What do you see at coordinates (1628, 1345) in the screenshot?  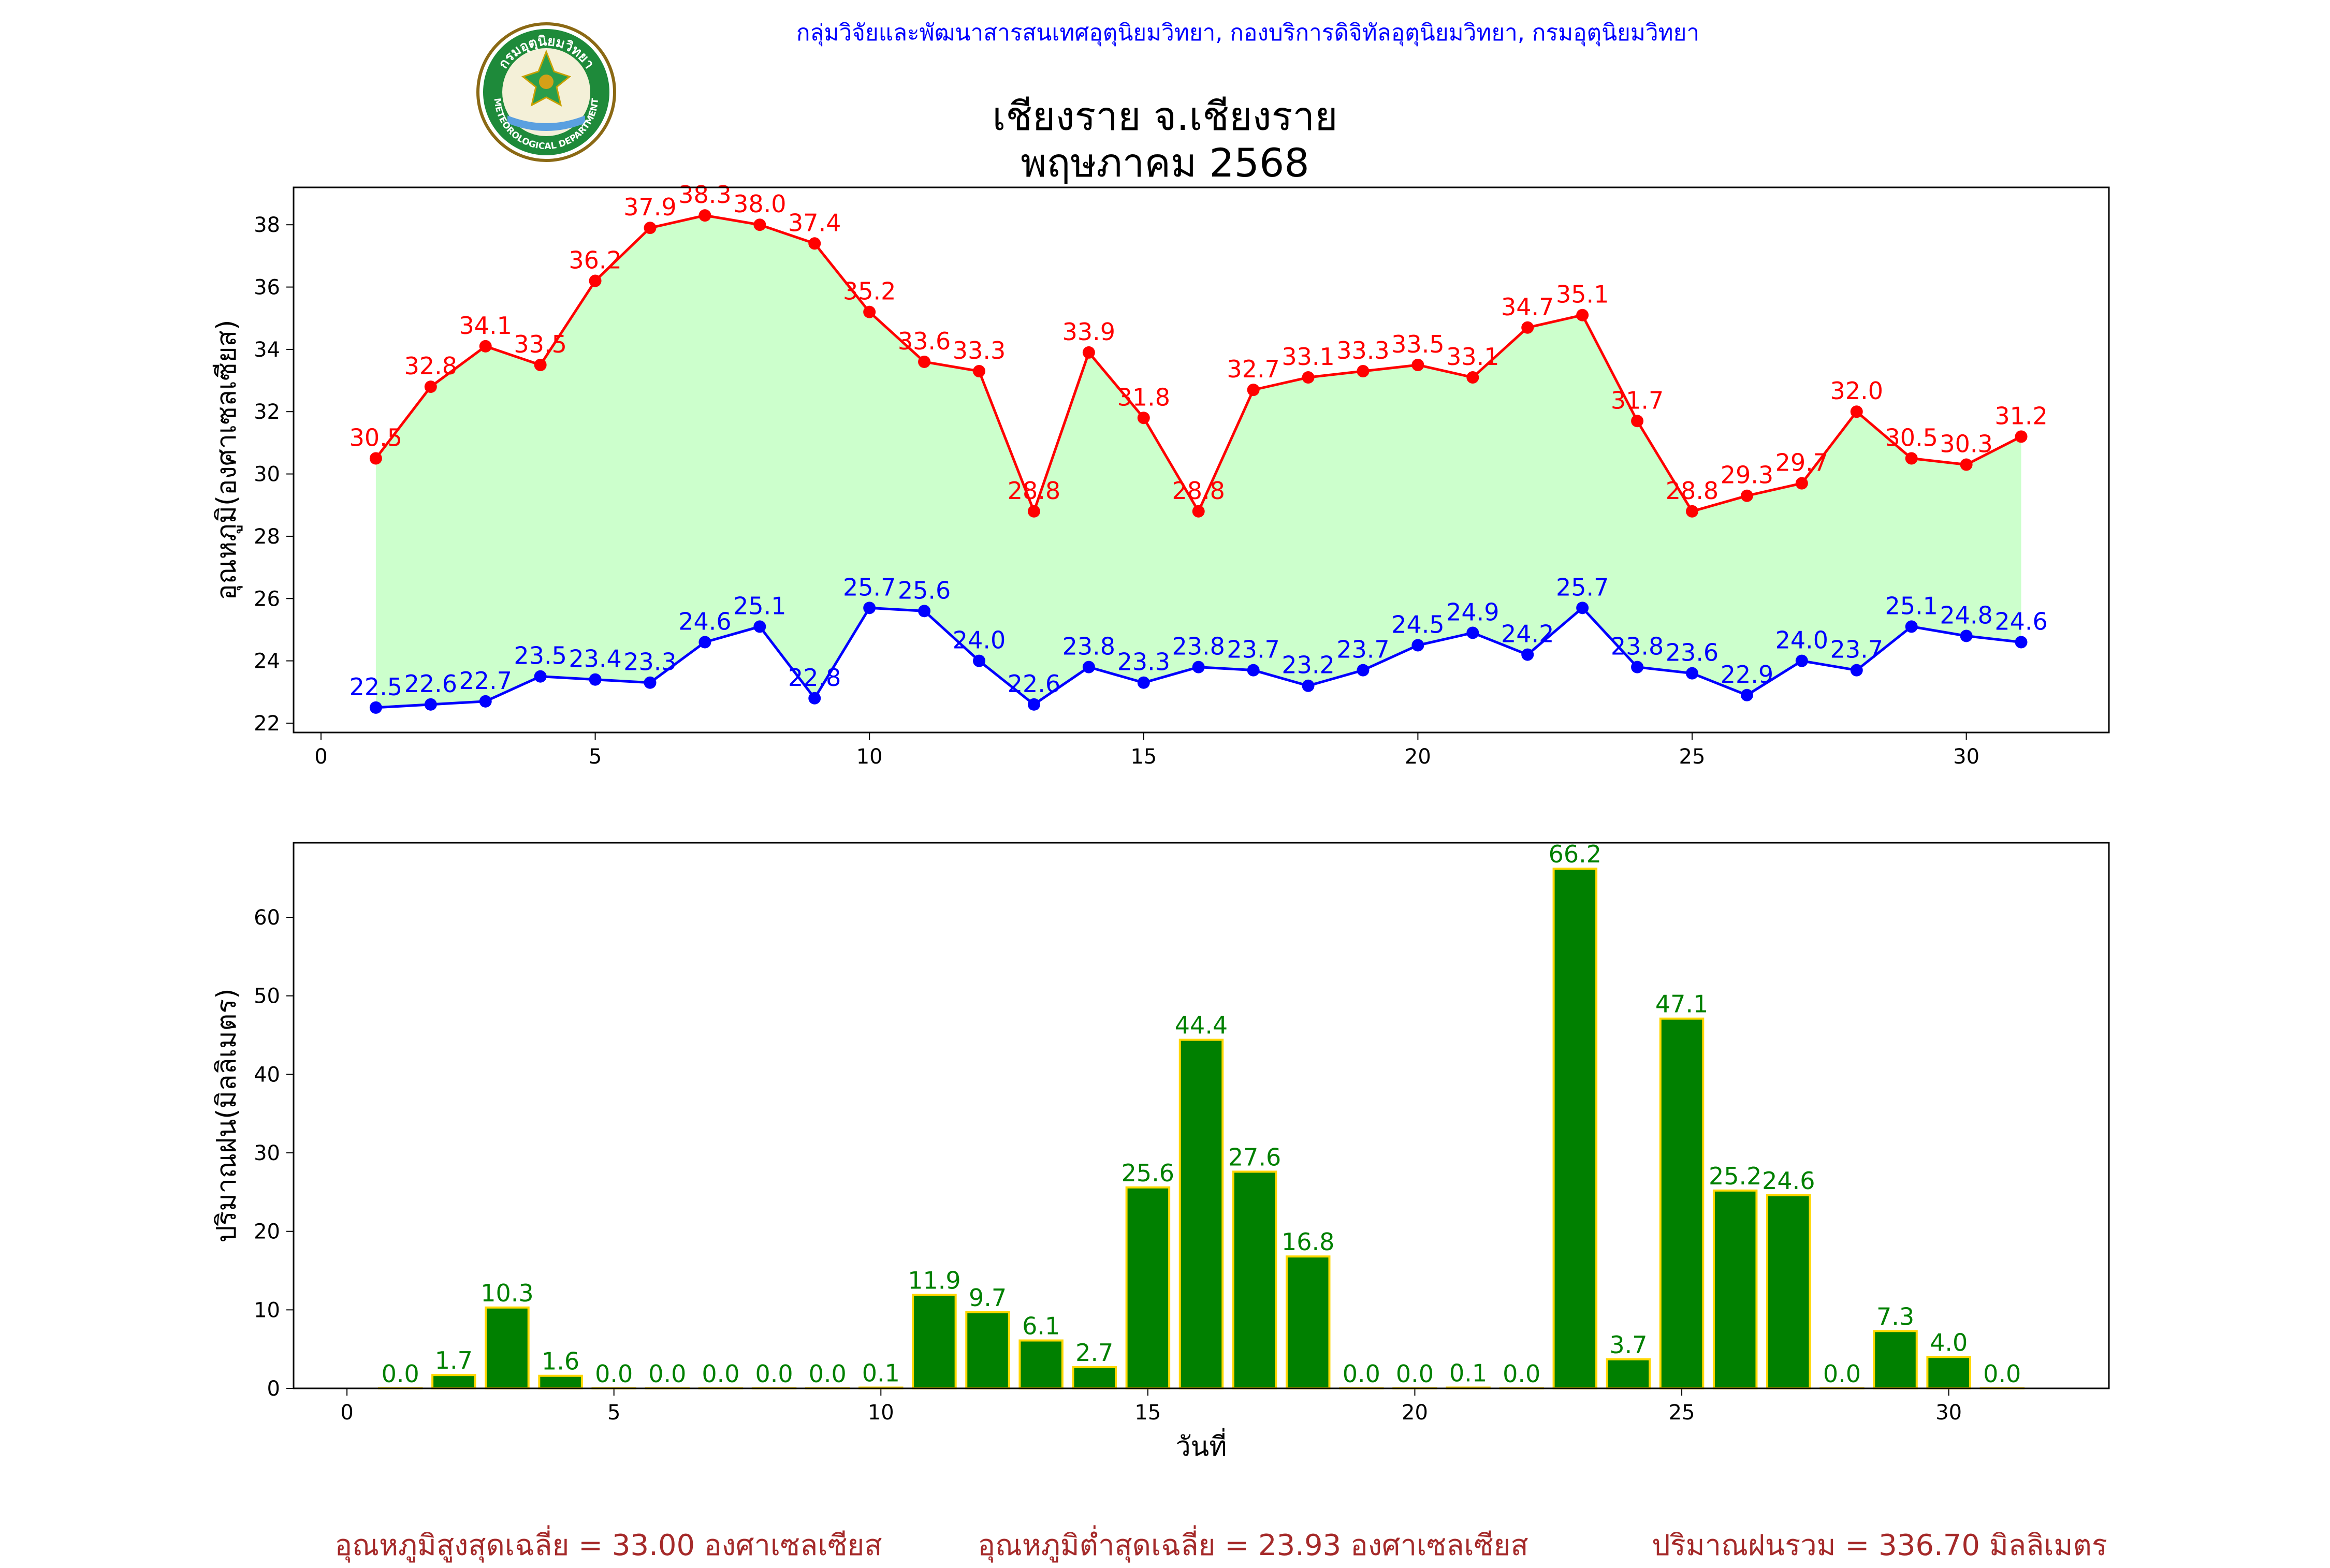 I see `rain-data-label: 3.7` at bounding box center [1628, 1345].